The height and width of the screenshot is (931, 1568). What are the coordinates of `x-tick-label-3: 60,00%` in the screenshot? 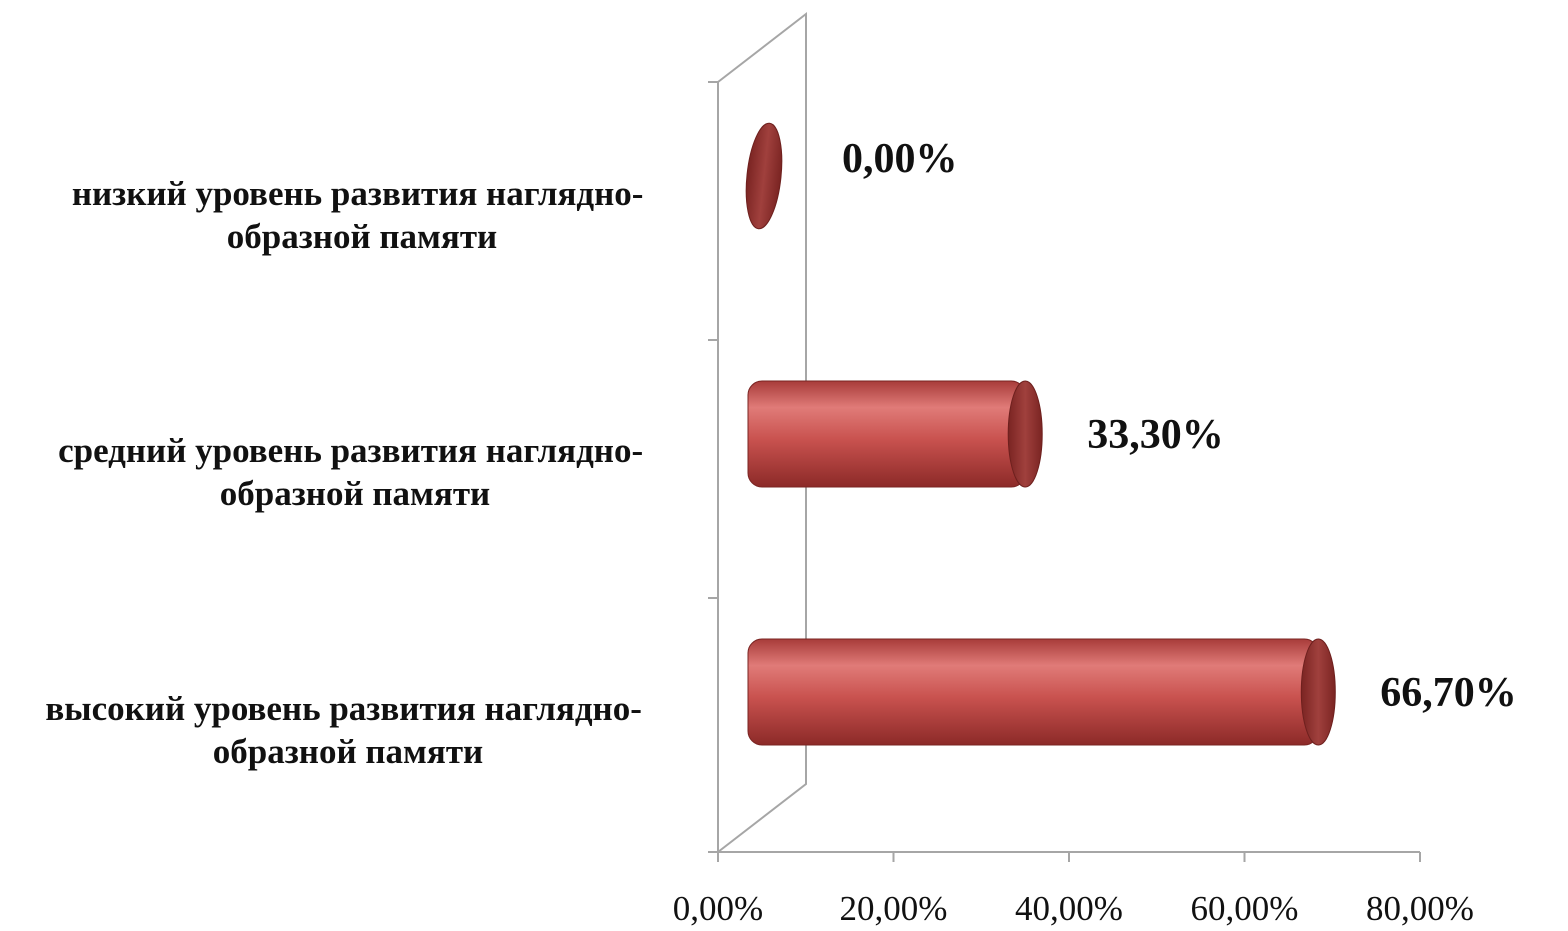 It's located at (1245, 908).